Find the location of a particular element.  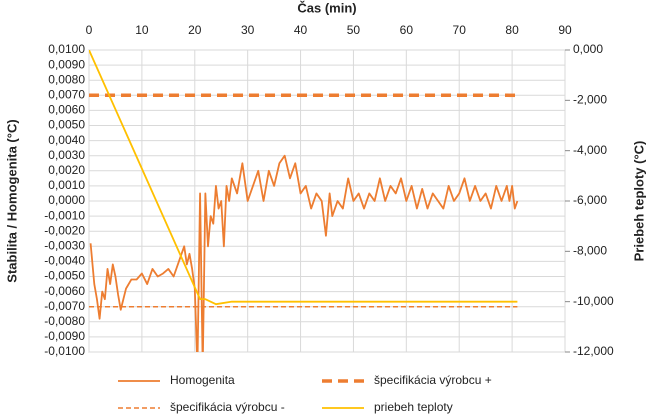

y-tick-label: 0,0030 is located at coordinates (66, 155).